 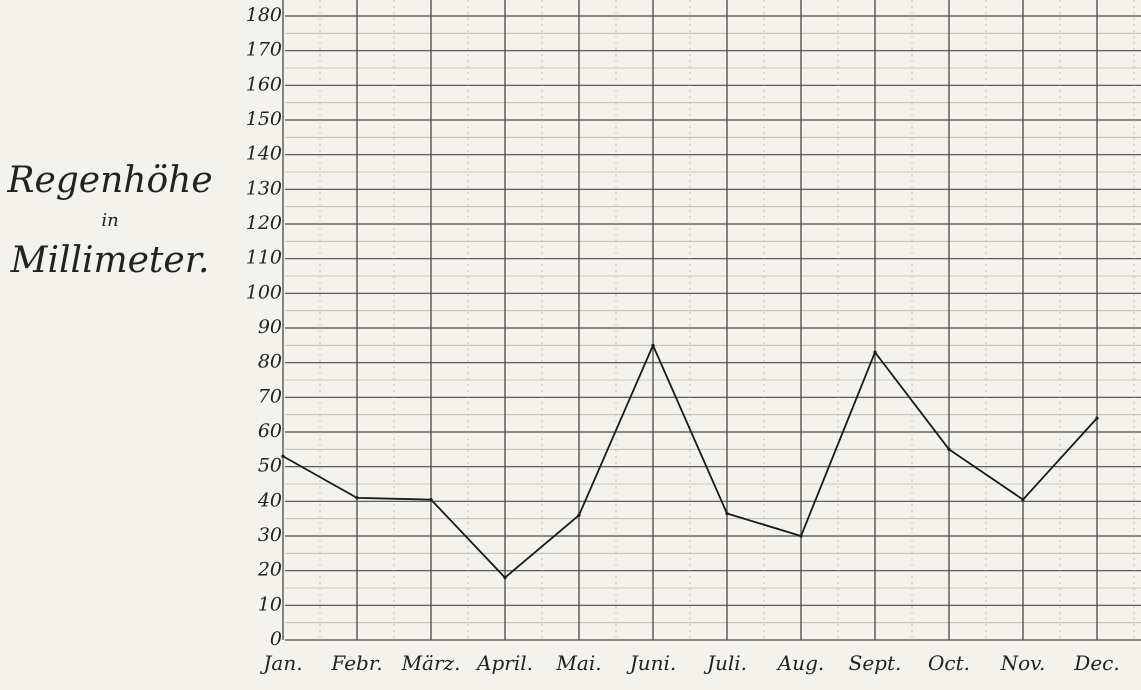 I want to click on x-category-label: Juli., so click(x=725, y=663).